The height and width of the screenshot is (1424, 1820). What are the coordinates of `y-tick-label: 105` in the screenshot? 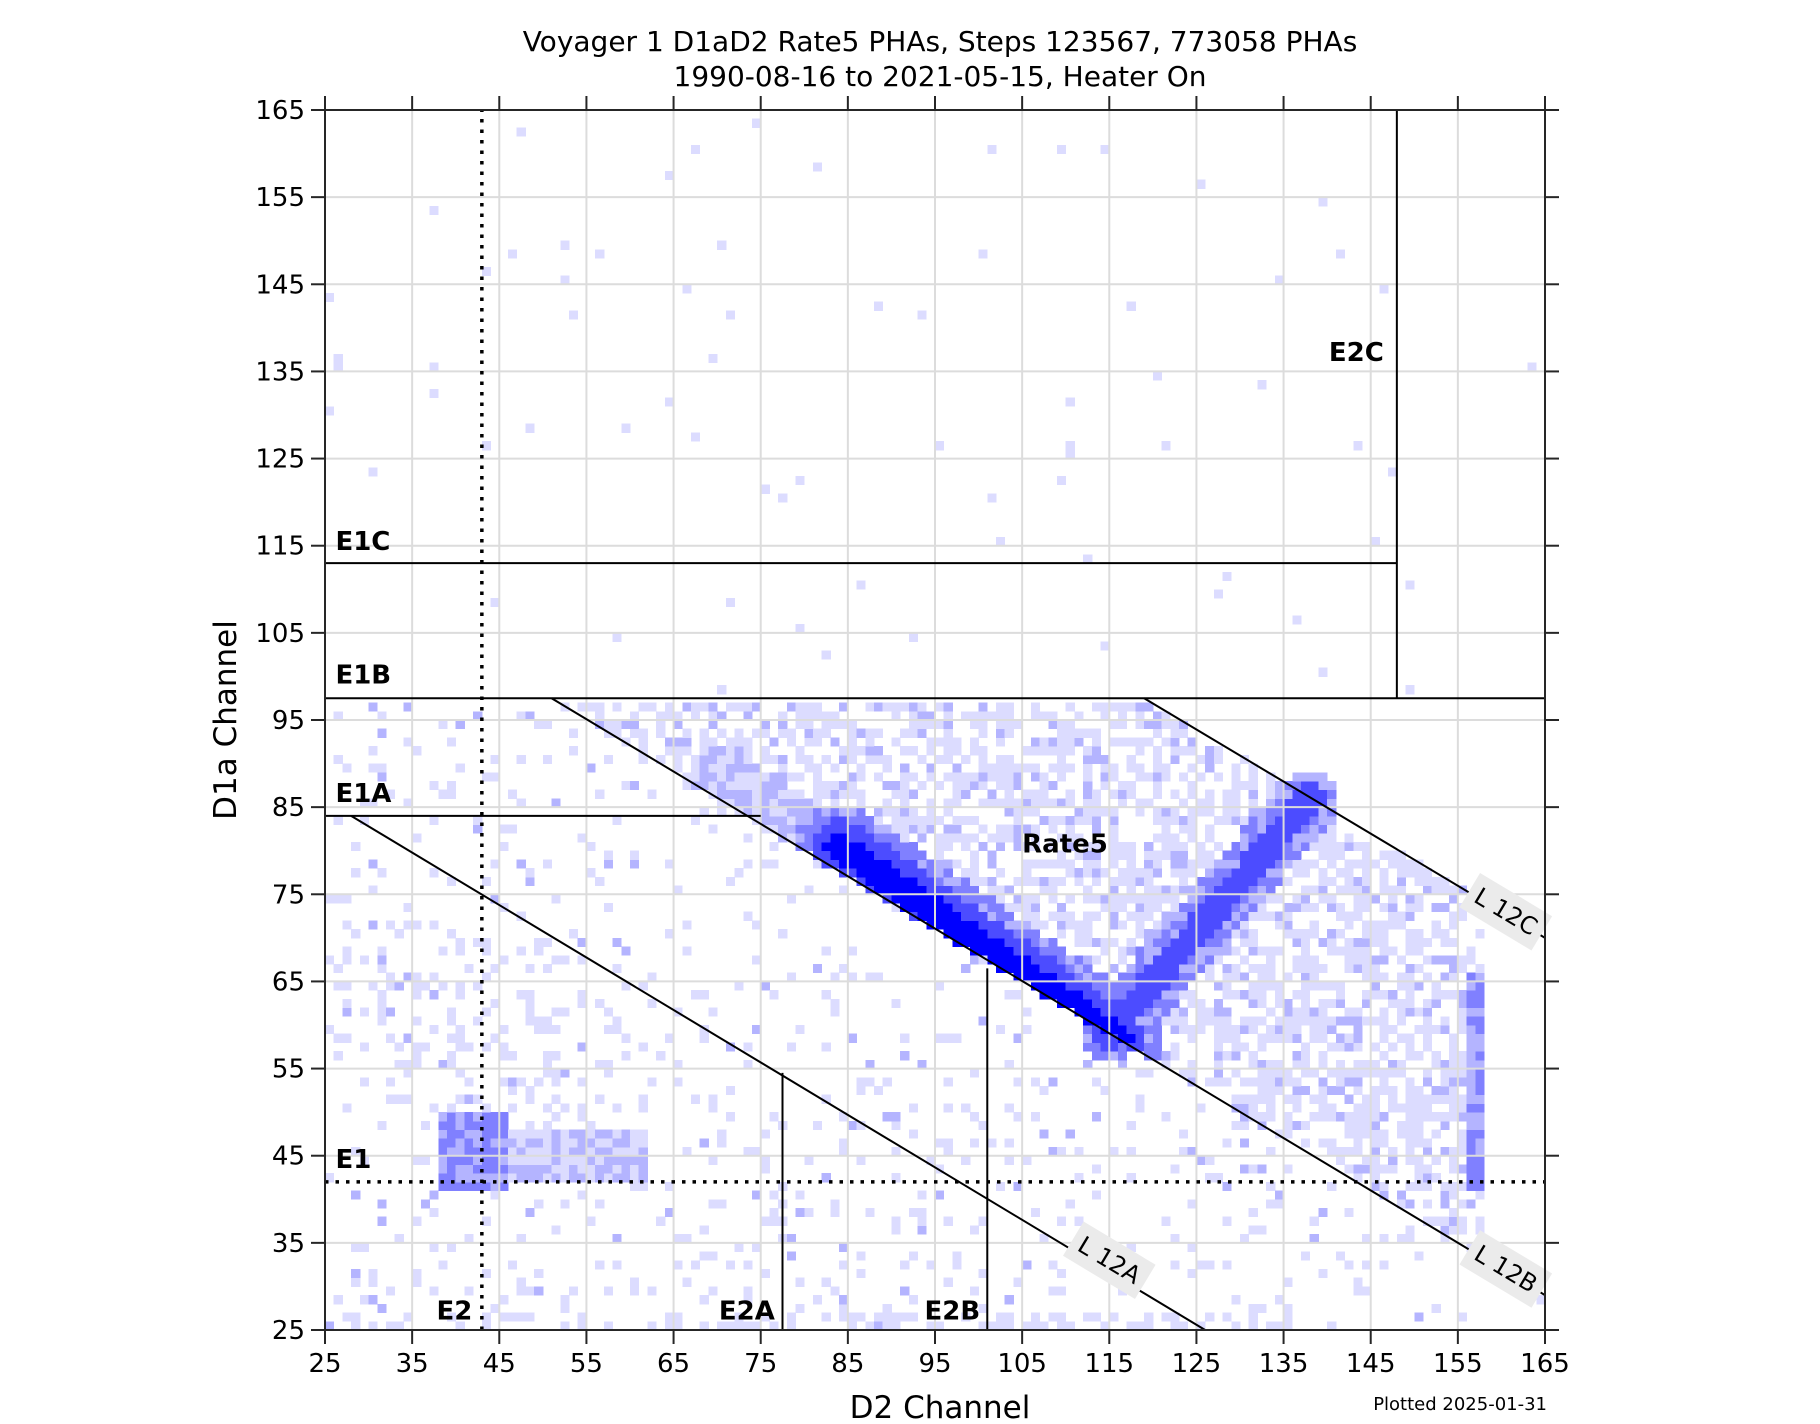 It's located at (280, 634).